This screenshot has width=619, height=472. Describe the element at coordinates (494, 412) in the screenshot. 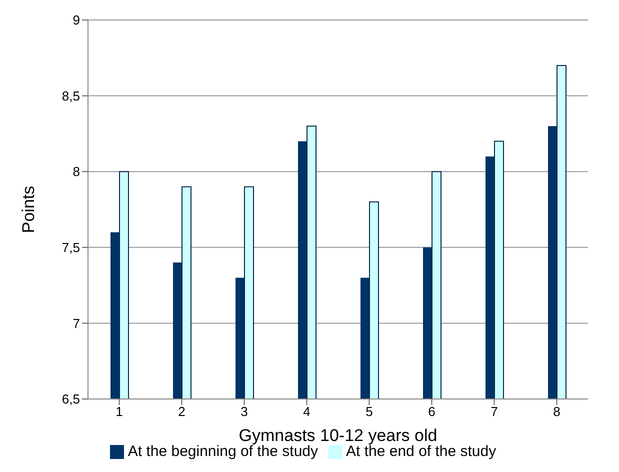

I see `x-tick-label: 7` at that location.